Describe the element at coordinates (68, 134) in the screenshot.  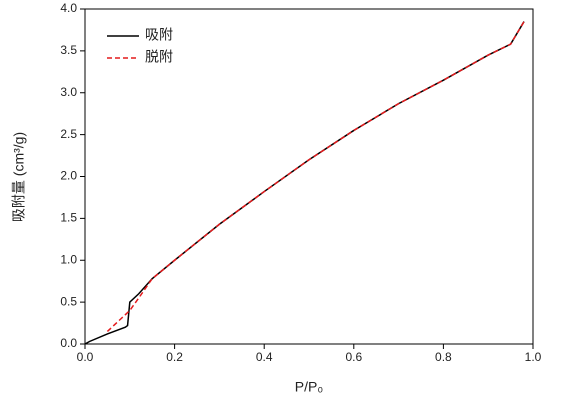
I see `y-tick-label: 2.5` at that location.